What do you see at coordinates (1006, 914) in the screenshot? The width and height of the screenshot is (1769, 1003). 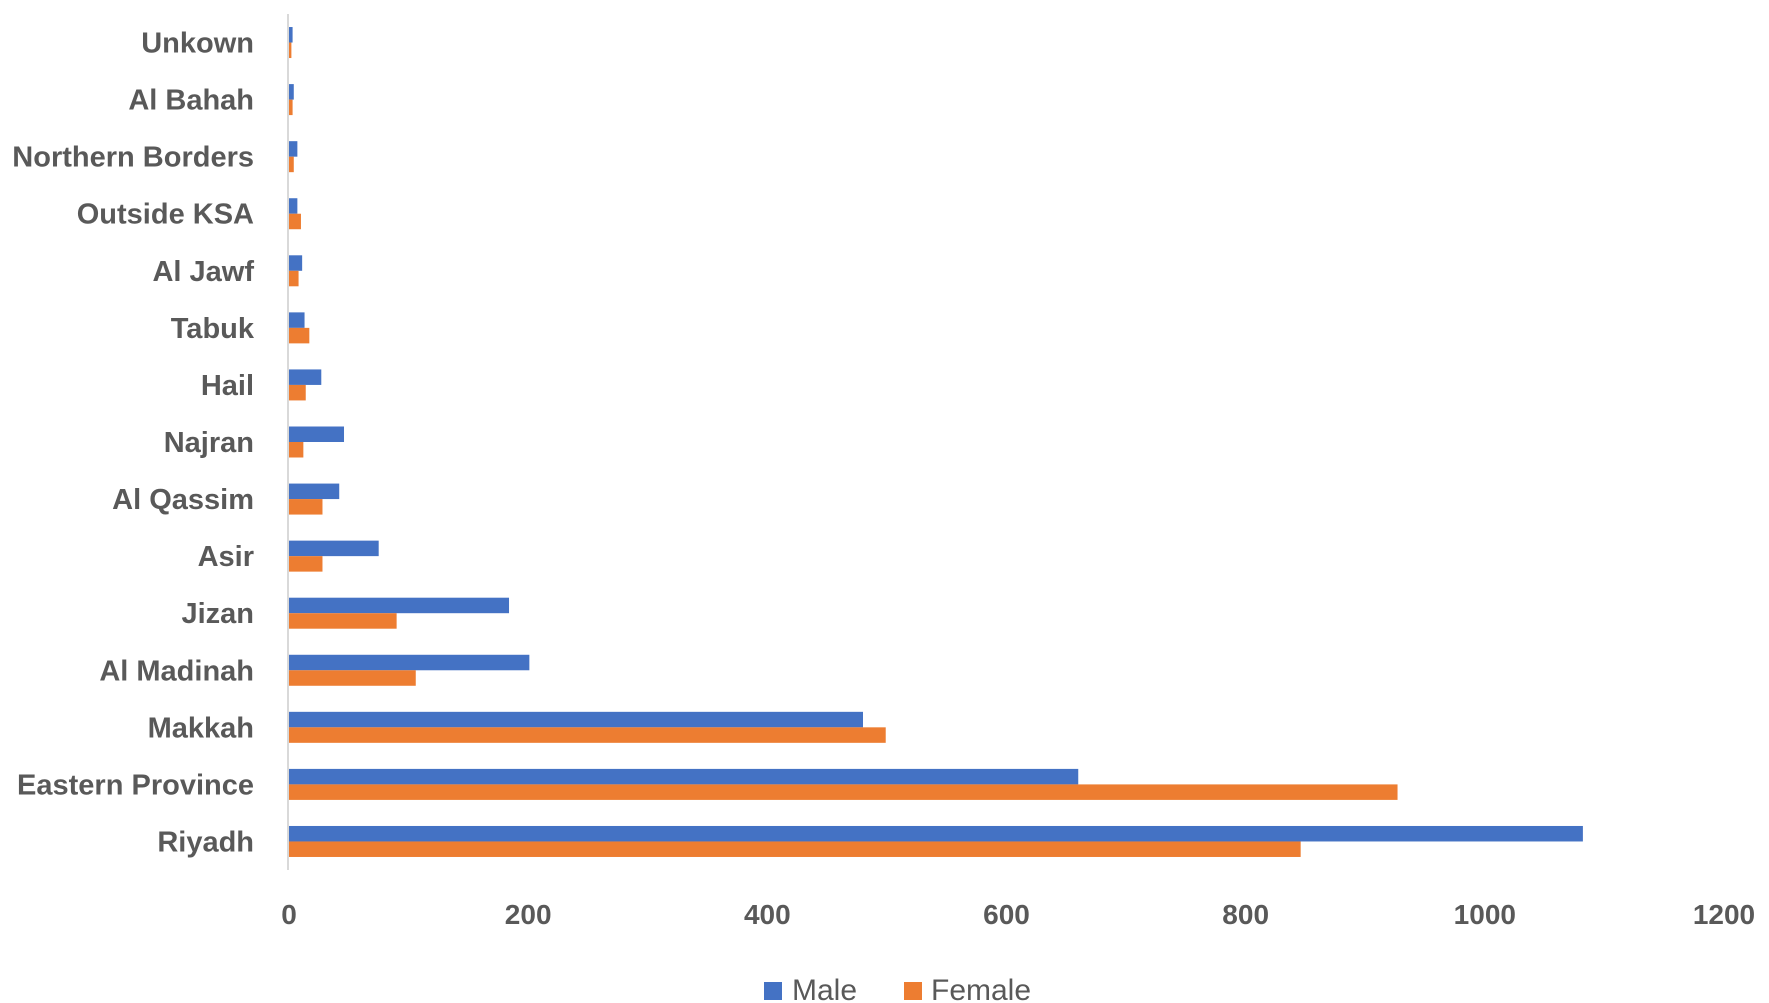 I see `x-tick-label: 600` at bounding box center [1006, 914].